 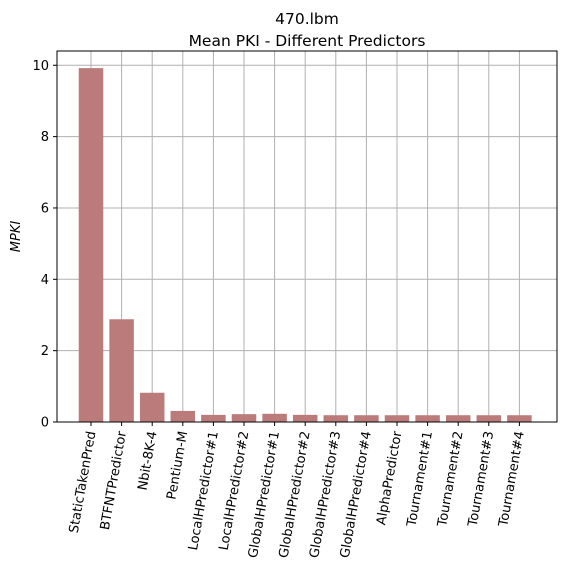 I want to click on x-tick-label: Tournament#1, so click(x=420, y=479).